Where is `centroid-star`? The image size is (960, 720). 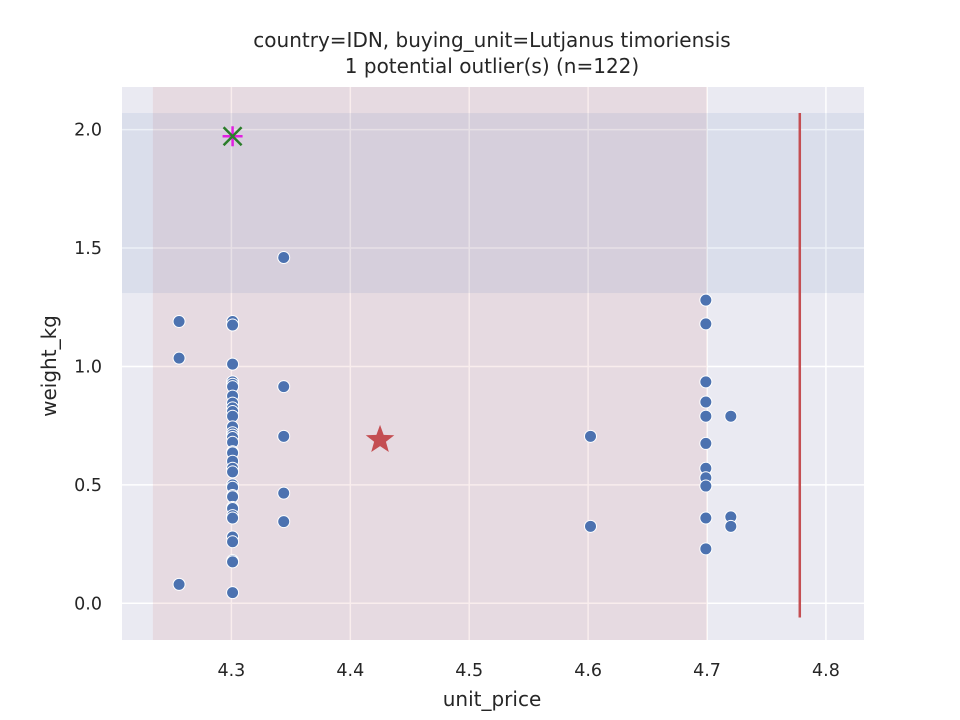
centroid-star is located at coordinates (380, 438).